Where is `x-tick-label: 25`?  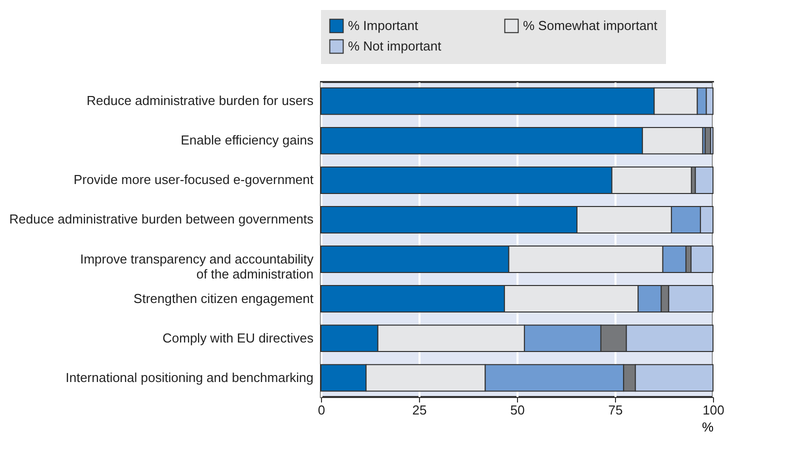 x-tick-label: 25 is located at coordinates (419, 410).